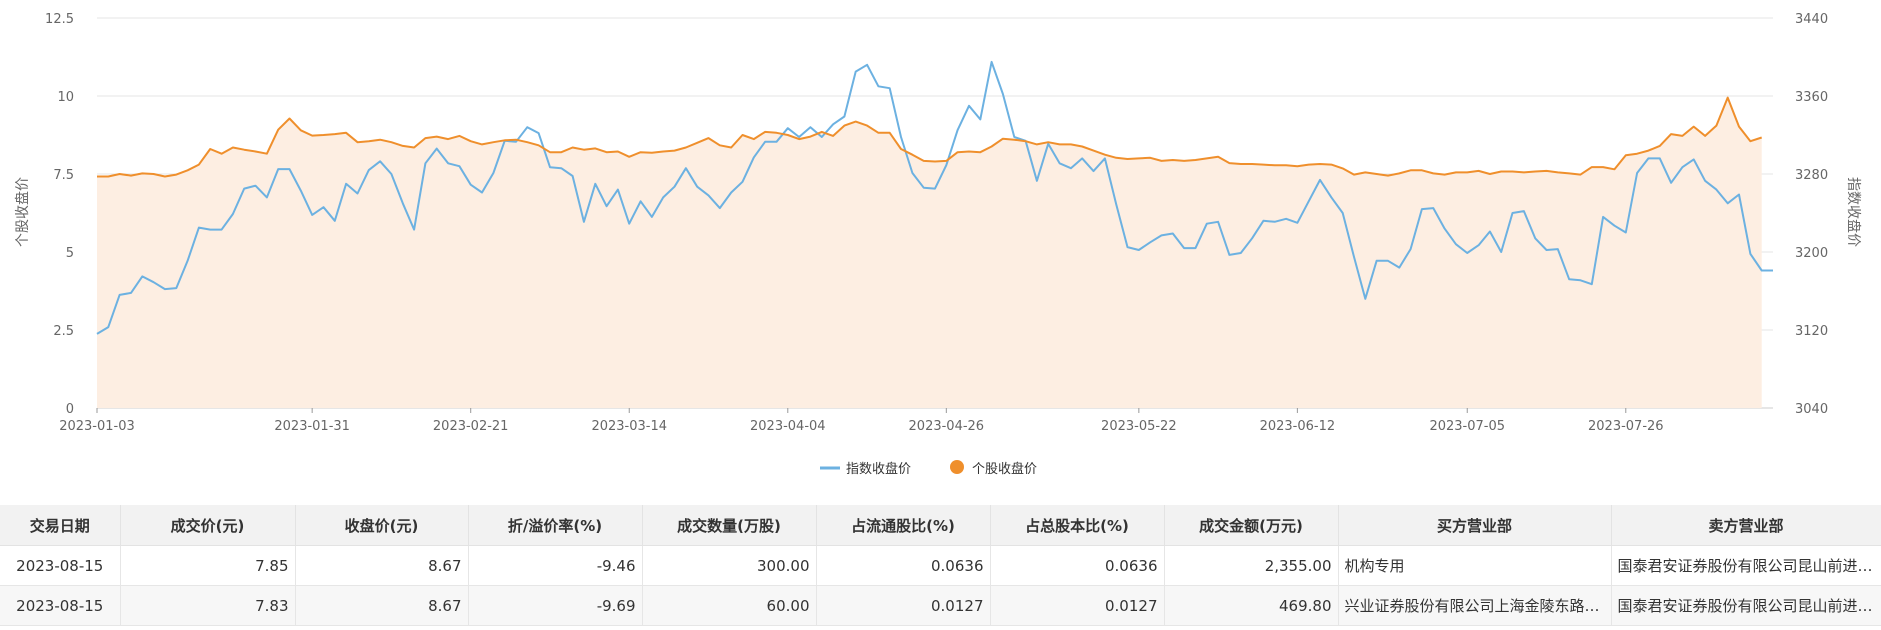 The width and height of the screenshot is (1881, 630). Describe the element at coordinates (63, 175) in the screenshot. I see `left-tick-label: 7.5` at that location.